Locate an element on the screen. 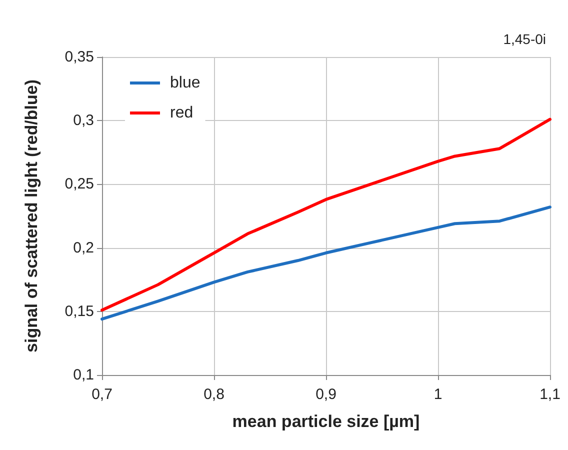 Image resolution: width=568 pixels, height=450 pixels. y-tick-label: 0,15 is located at coordinates (79, 311).